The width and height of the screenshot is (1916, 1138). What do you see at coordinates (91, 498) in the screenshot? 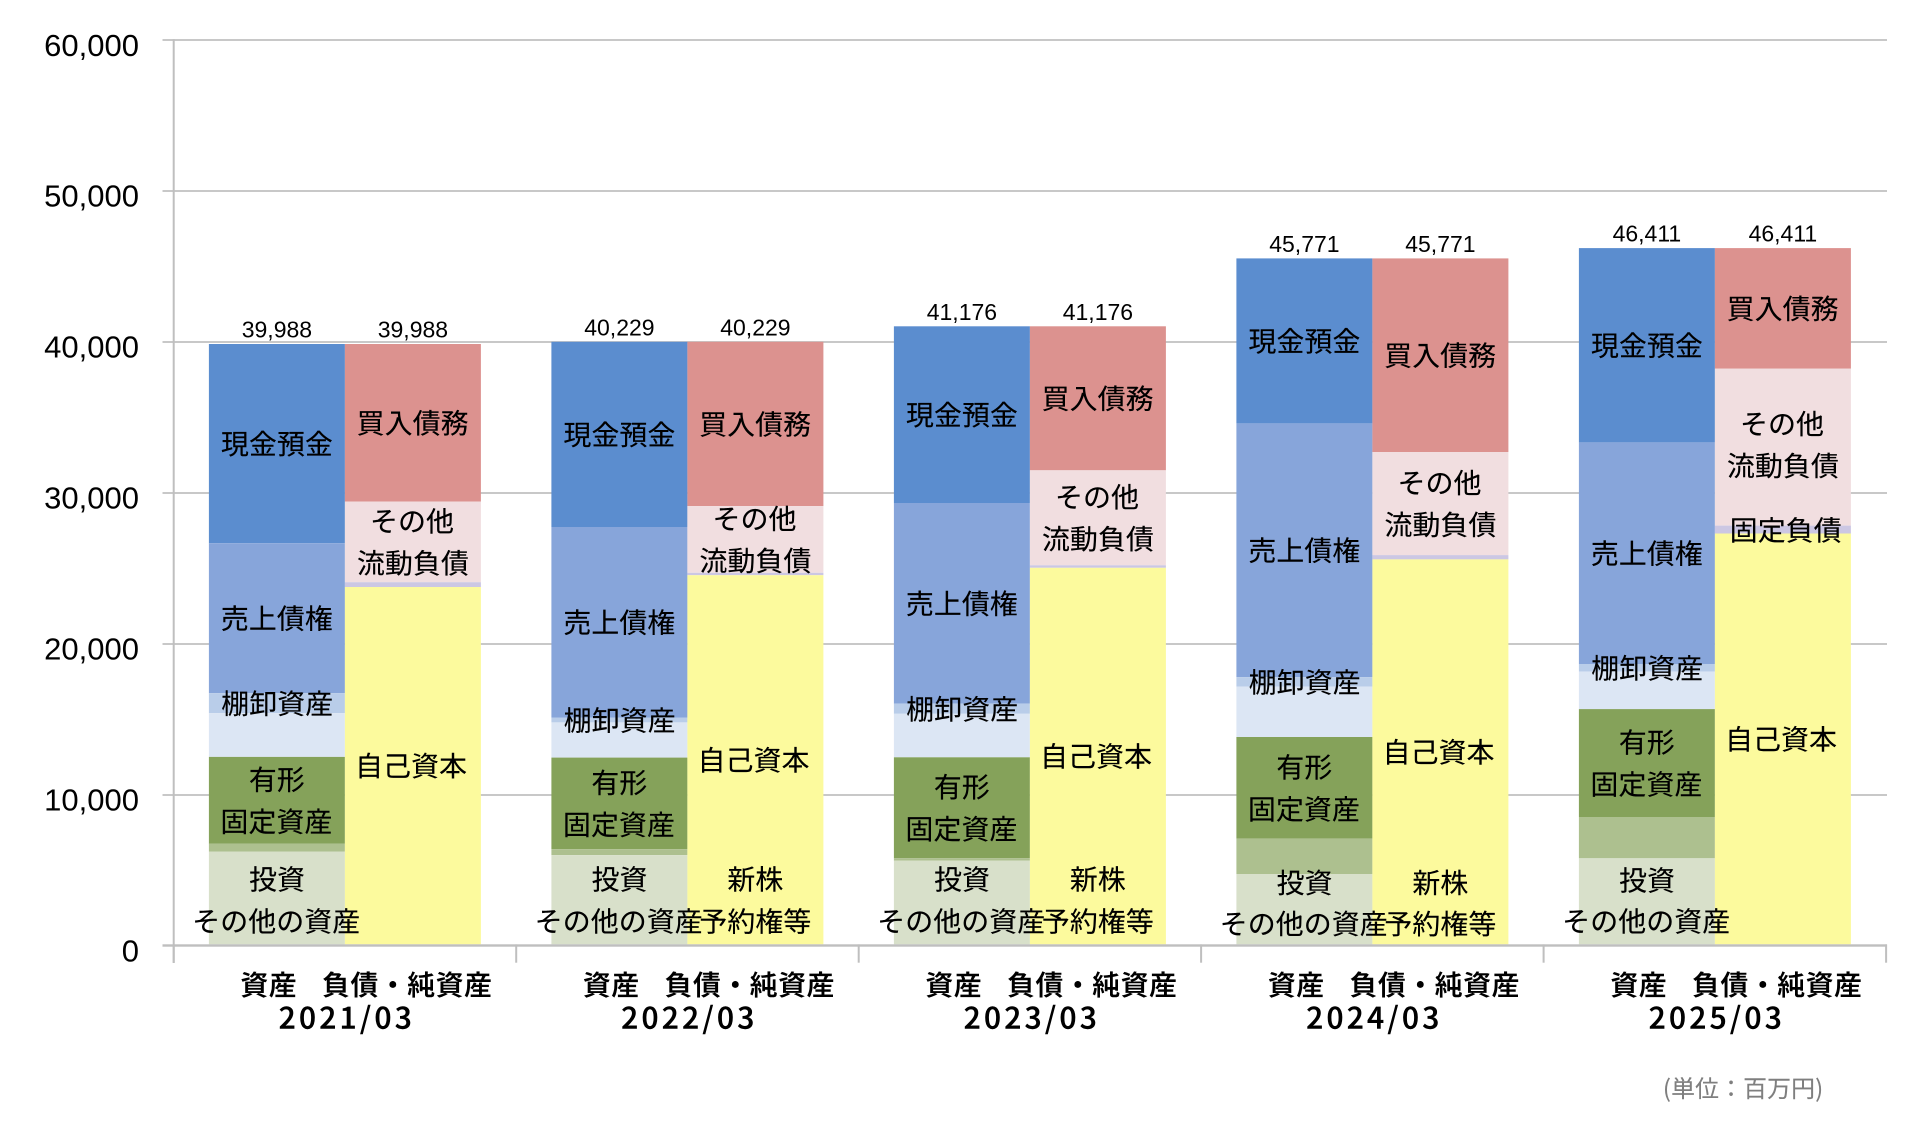
I see `svg-text: 30,000` at bounding box center [91, 498].